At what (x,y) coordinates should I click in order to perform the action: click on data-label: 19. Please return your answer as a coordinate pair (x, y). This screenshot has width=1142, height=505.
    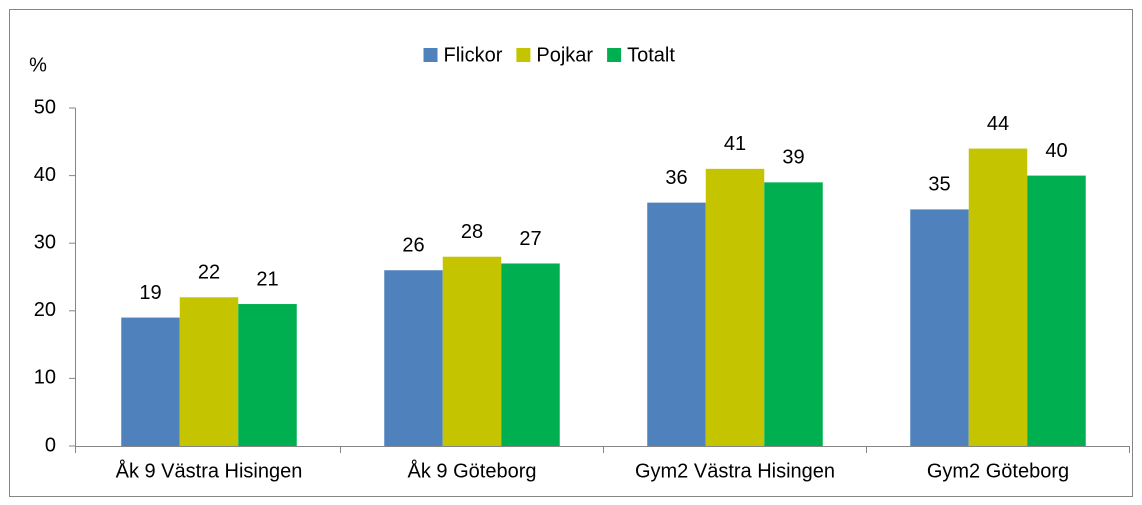
    Looking at the image, I should click on (150, 293).